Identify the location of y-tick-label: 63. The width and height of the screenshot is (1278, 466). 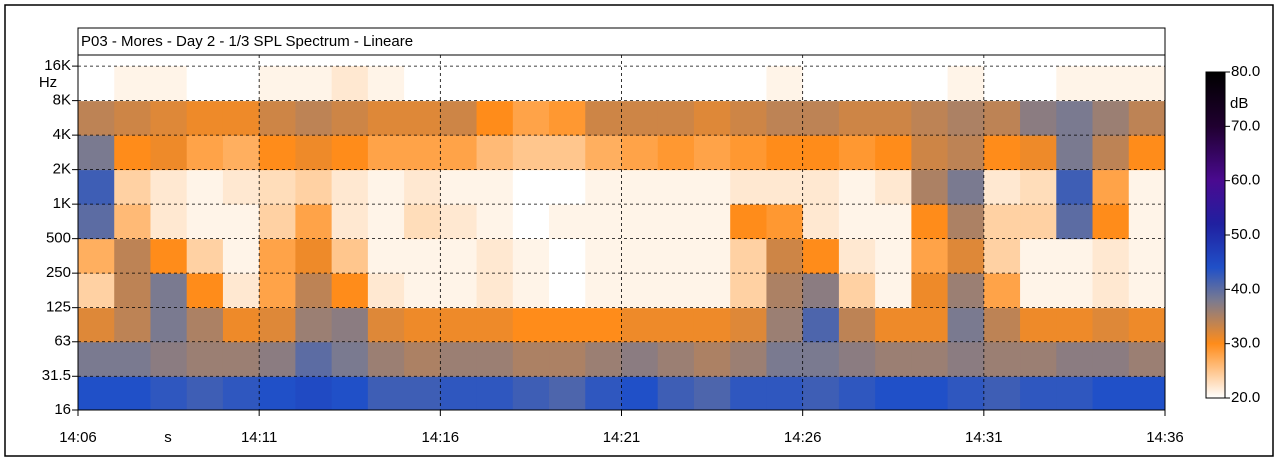
(62, 341).